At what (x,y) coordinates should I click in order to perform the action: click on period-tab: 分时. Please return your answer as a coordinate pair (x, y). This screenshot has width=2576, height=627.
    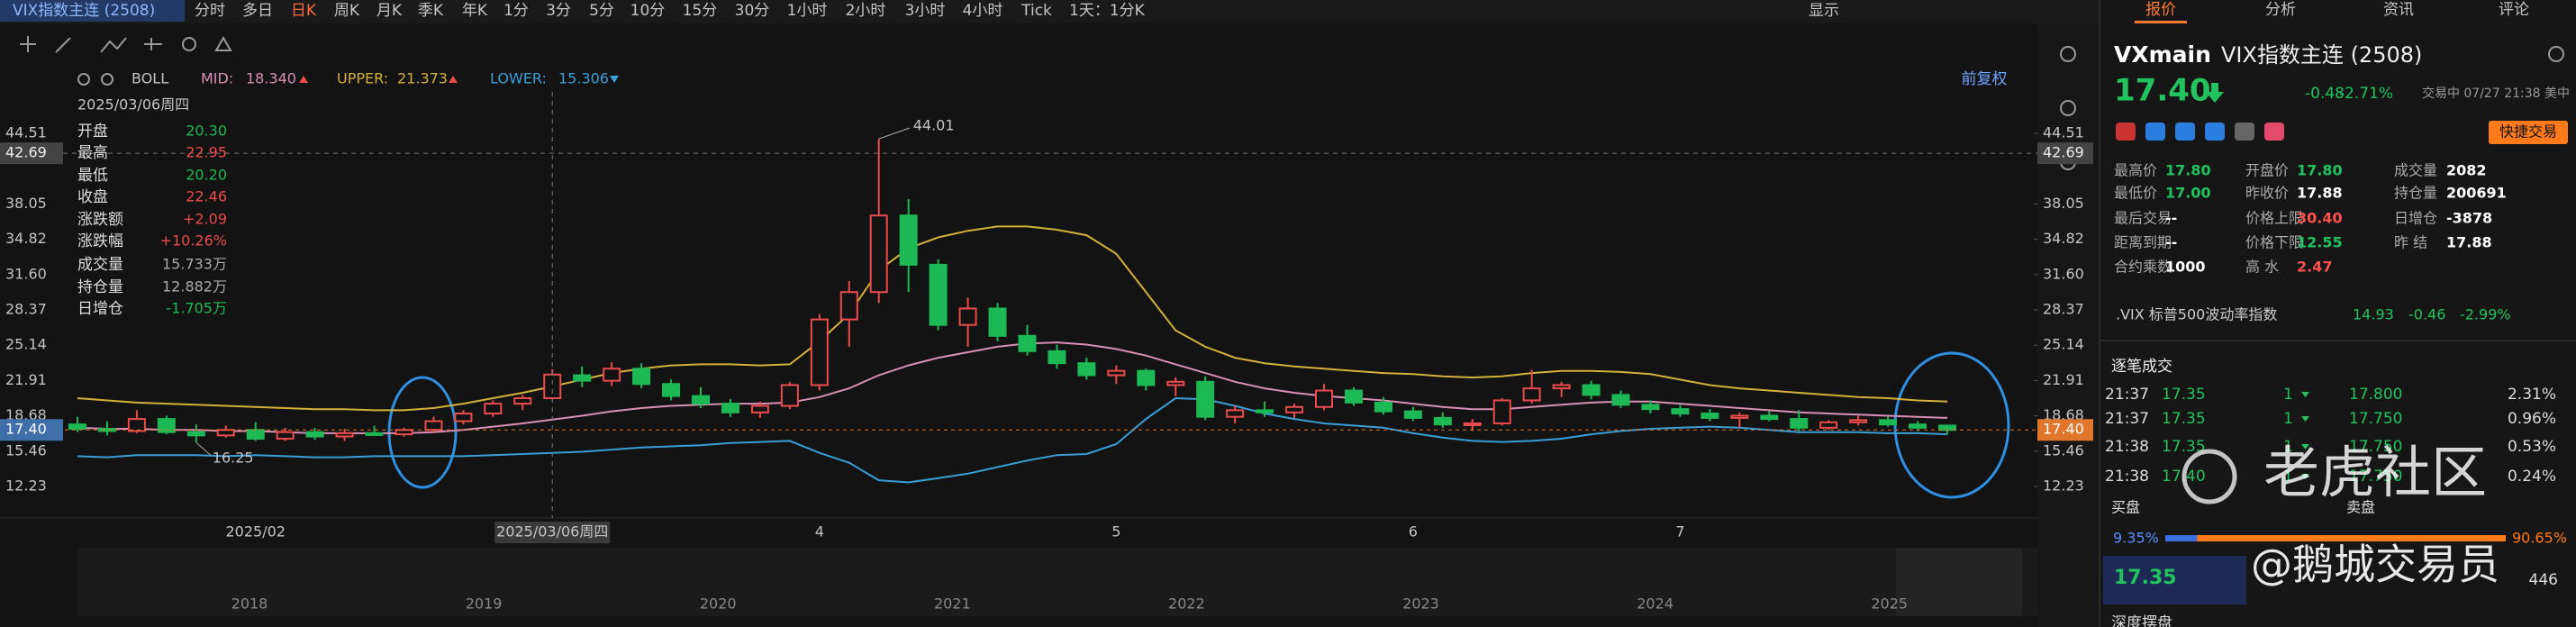
    Looking at the image, I should click on (210, 11).